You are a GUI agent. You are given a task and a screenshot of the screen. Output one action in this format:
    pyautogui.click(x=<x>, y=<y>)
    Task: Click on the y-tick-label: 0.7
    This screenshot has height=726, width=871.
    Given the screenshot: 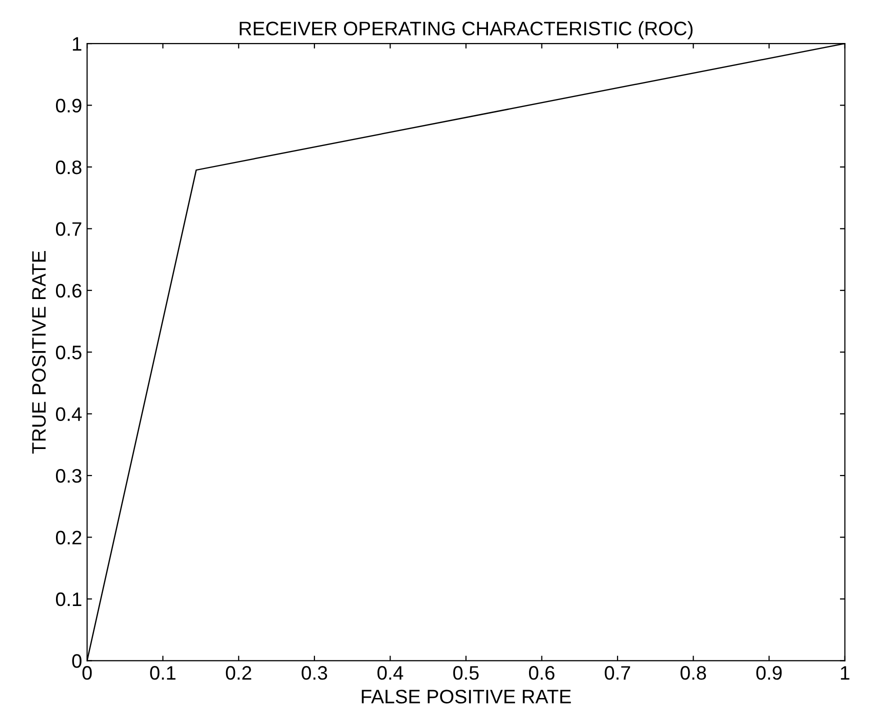 What is the action you would take?
    pyautogui.click(x=69, y=229)
    